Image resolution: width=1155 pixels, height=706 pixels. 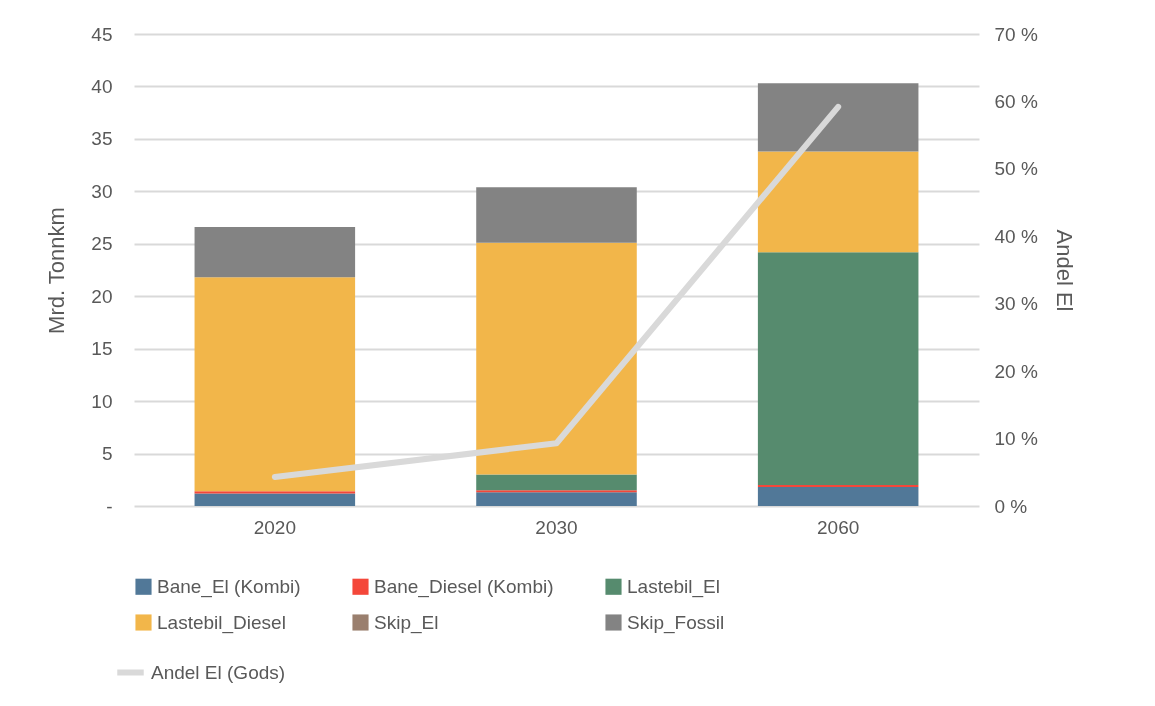 I want to click on legend-label: Andel El (Gods), so click(x=218, y=672).